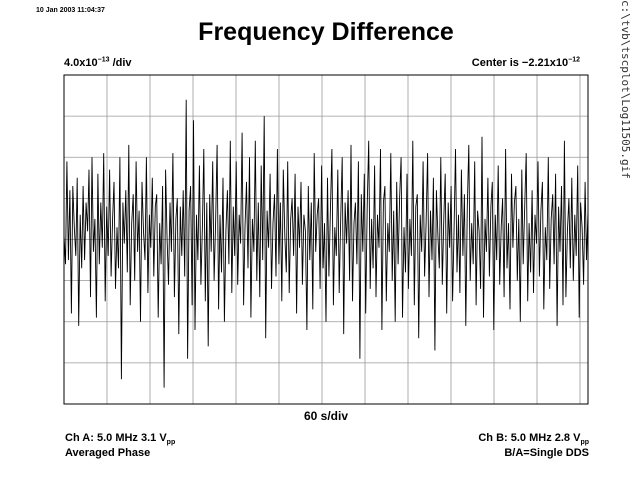 This screenshot has width=640, height=480. What do you see at coordinates (103, 60) in the screenshot?
I see `y-scale-exponent: −13` at bounding box center [103, 60].